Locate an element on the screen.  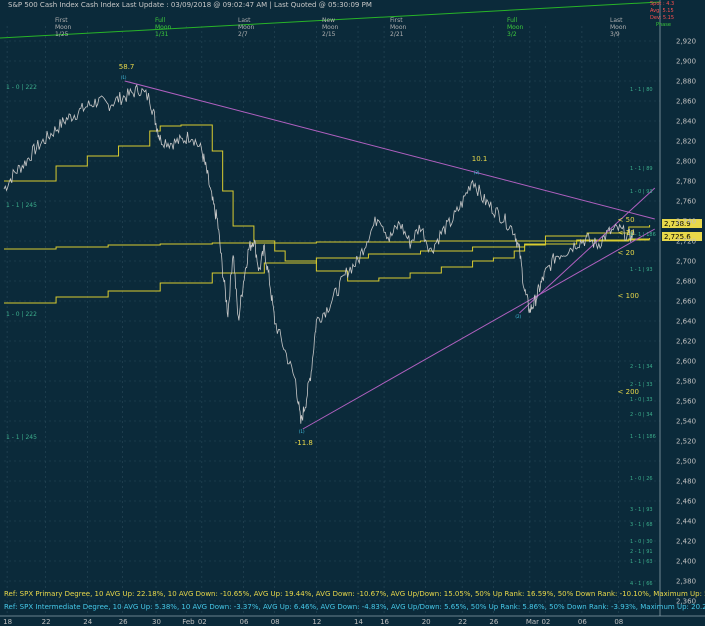
y-tick-label: 2,600 is located at coordinates (686, 362).